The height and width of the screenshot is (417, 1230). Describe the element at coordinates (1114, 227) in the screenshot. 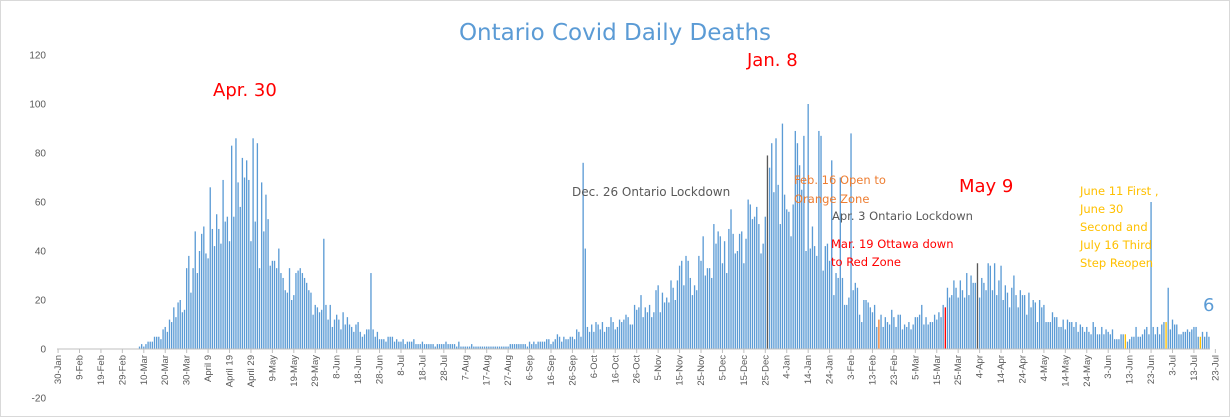

I see `annotation-text: Second and` at that location.